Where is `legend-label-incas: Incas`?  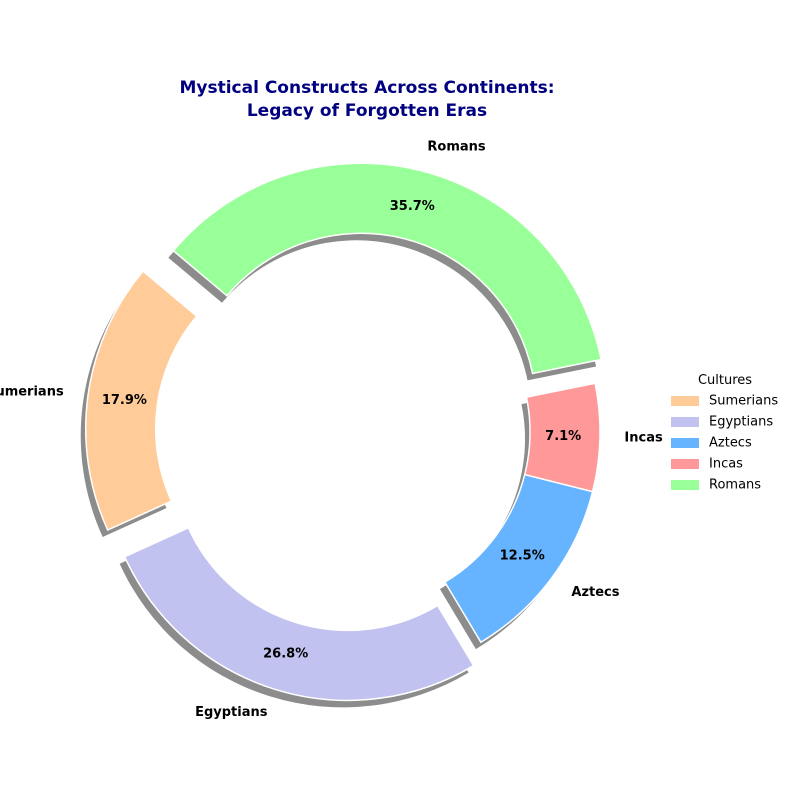
legend-label-incas: Incas is located at coordinates (726, 464).